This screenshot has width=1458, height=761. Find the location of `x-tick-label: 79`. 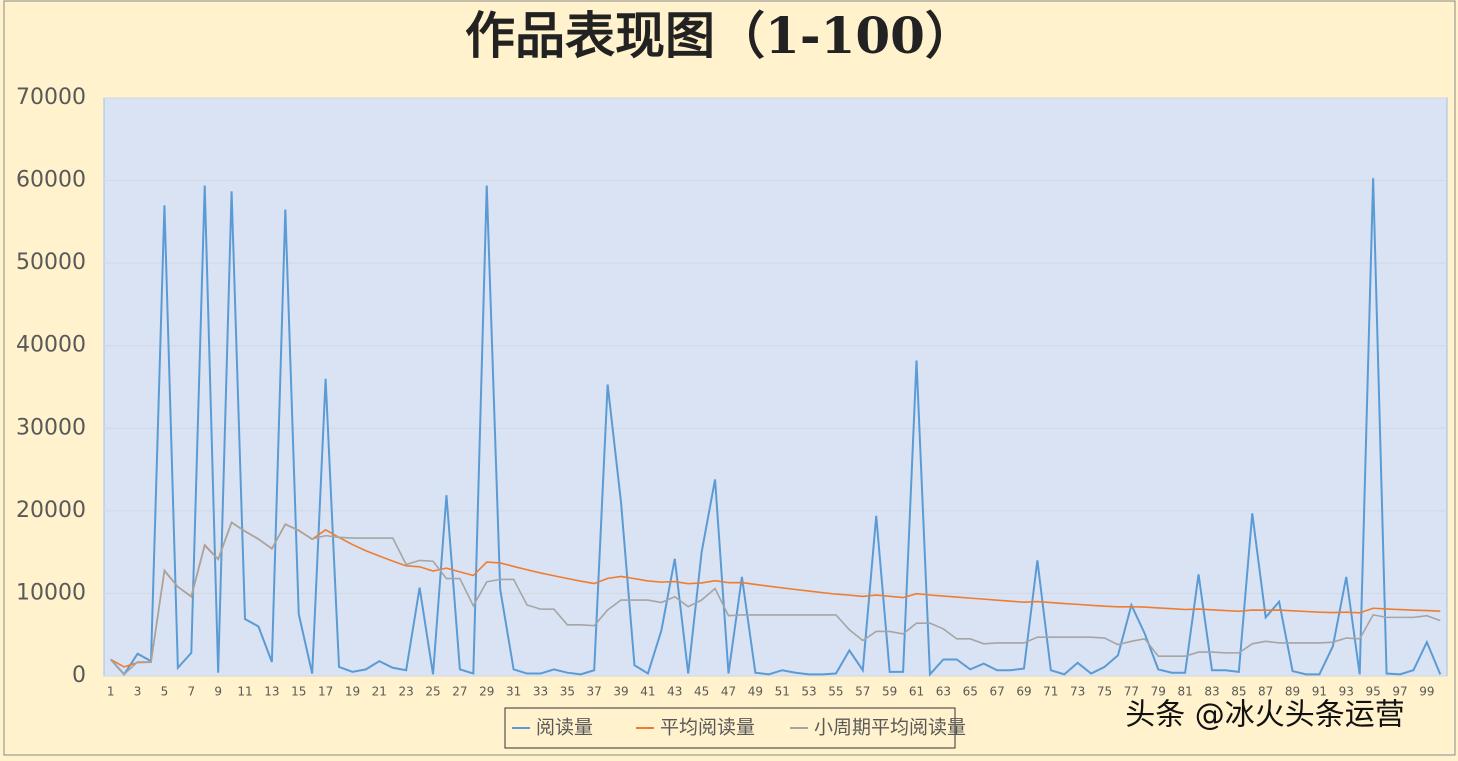

x-tick-label: 79 is located at coordinates (1158, 692).